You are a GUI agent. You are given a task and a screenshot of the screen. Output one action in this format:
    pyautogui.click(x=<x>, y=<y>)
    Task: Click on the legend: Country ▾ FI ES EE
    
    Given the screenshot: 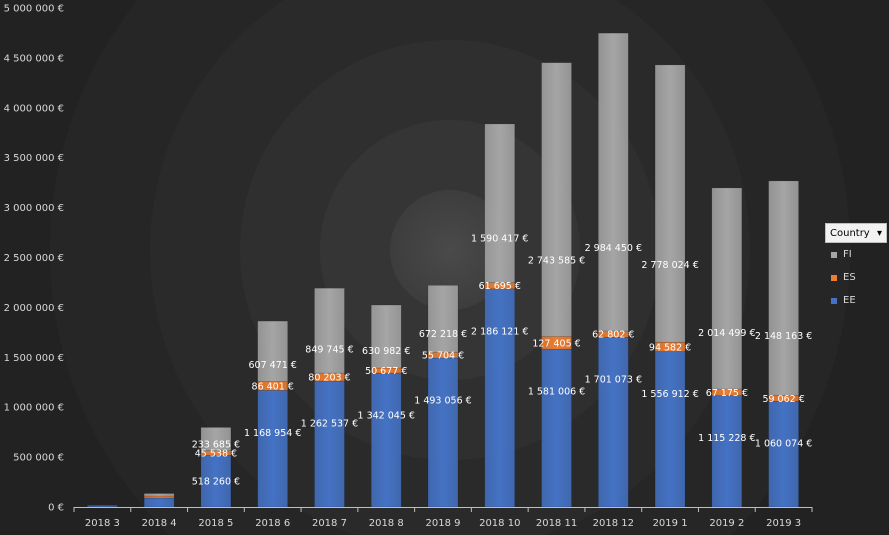 What is the action you would take?
    pyautogui.click(x=856, y=267)
    